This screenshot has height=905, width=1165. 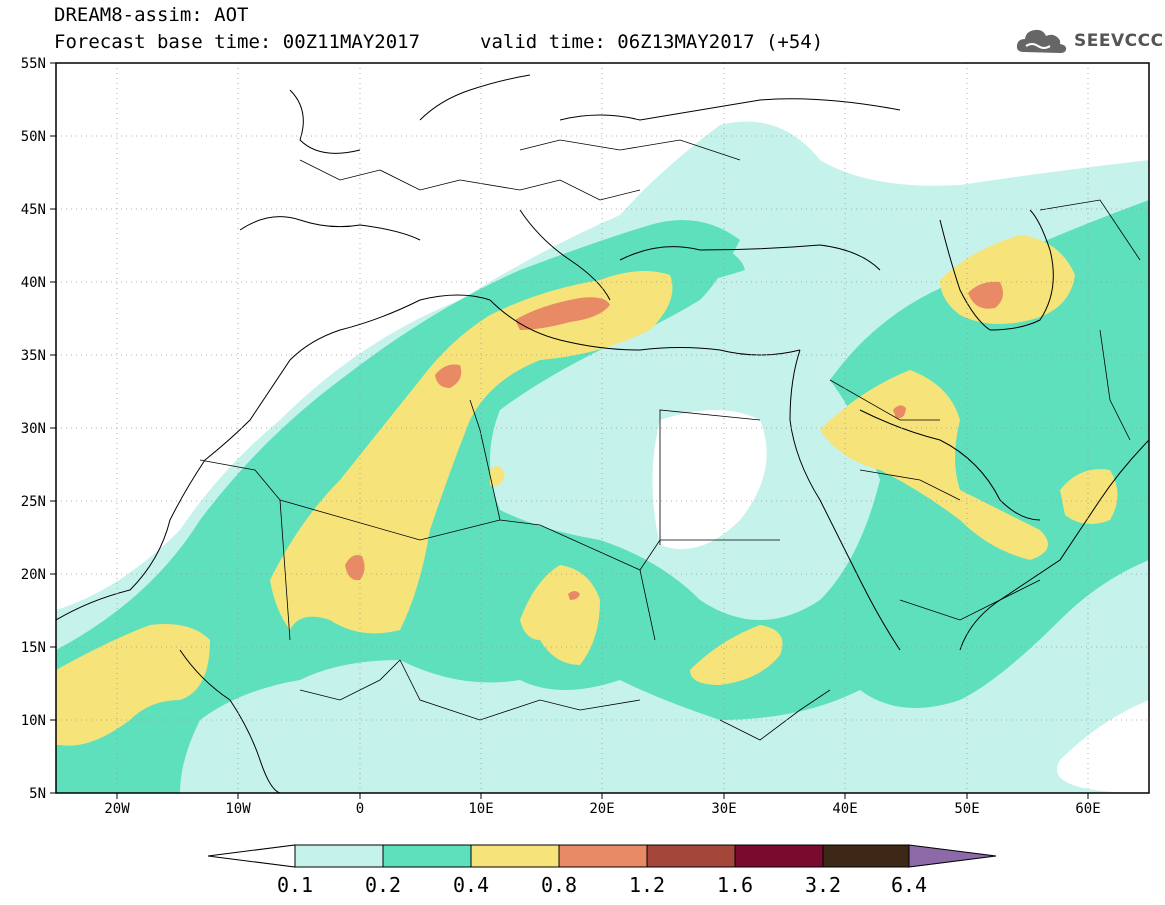 I want to click on colorbar-label: 6.4, so click(x=909, y=885).